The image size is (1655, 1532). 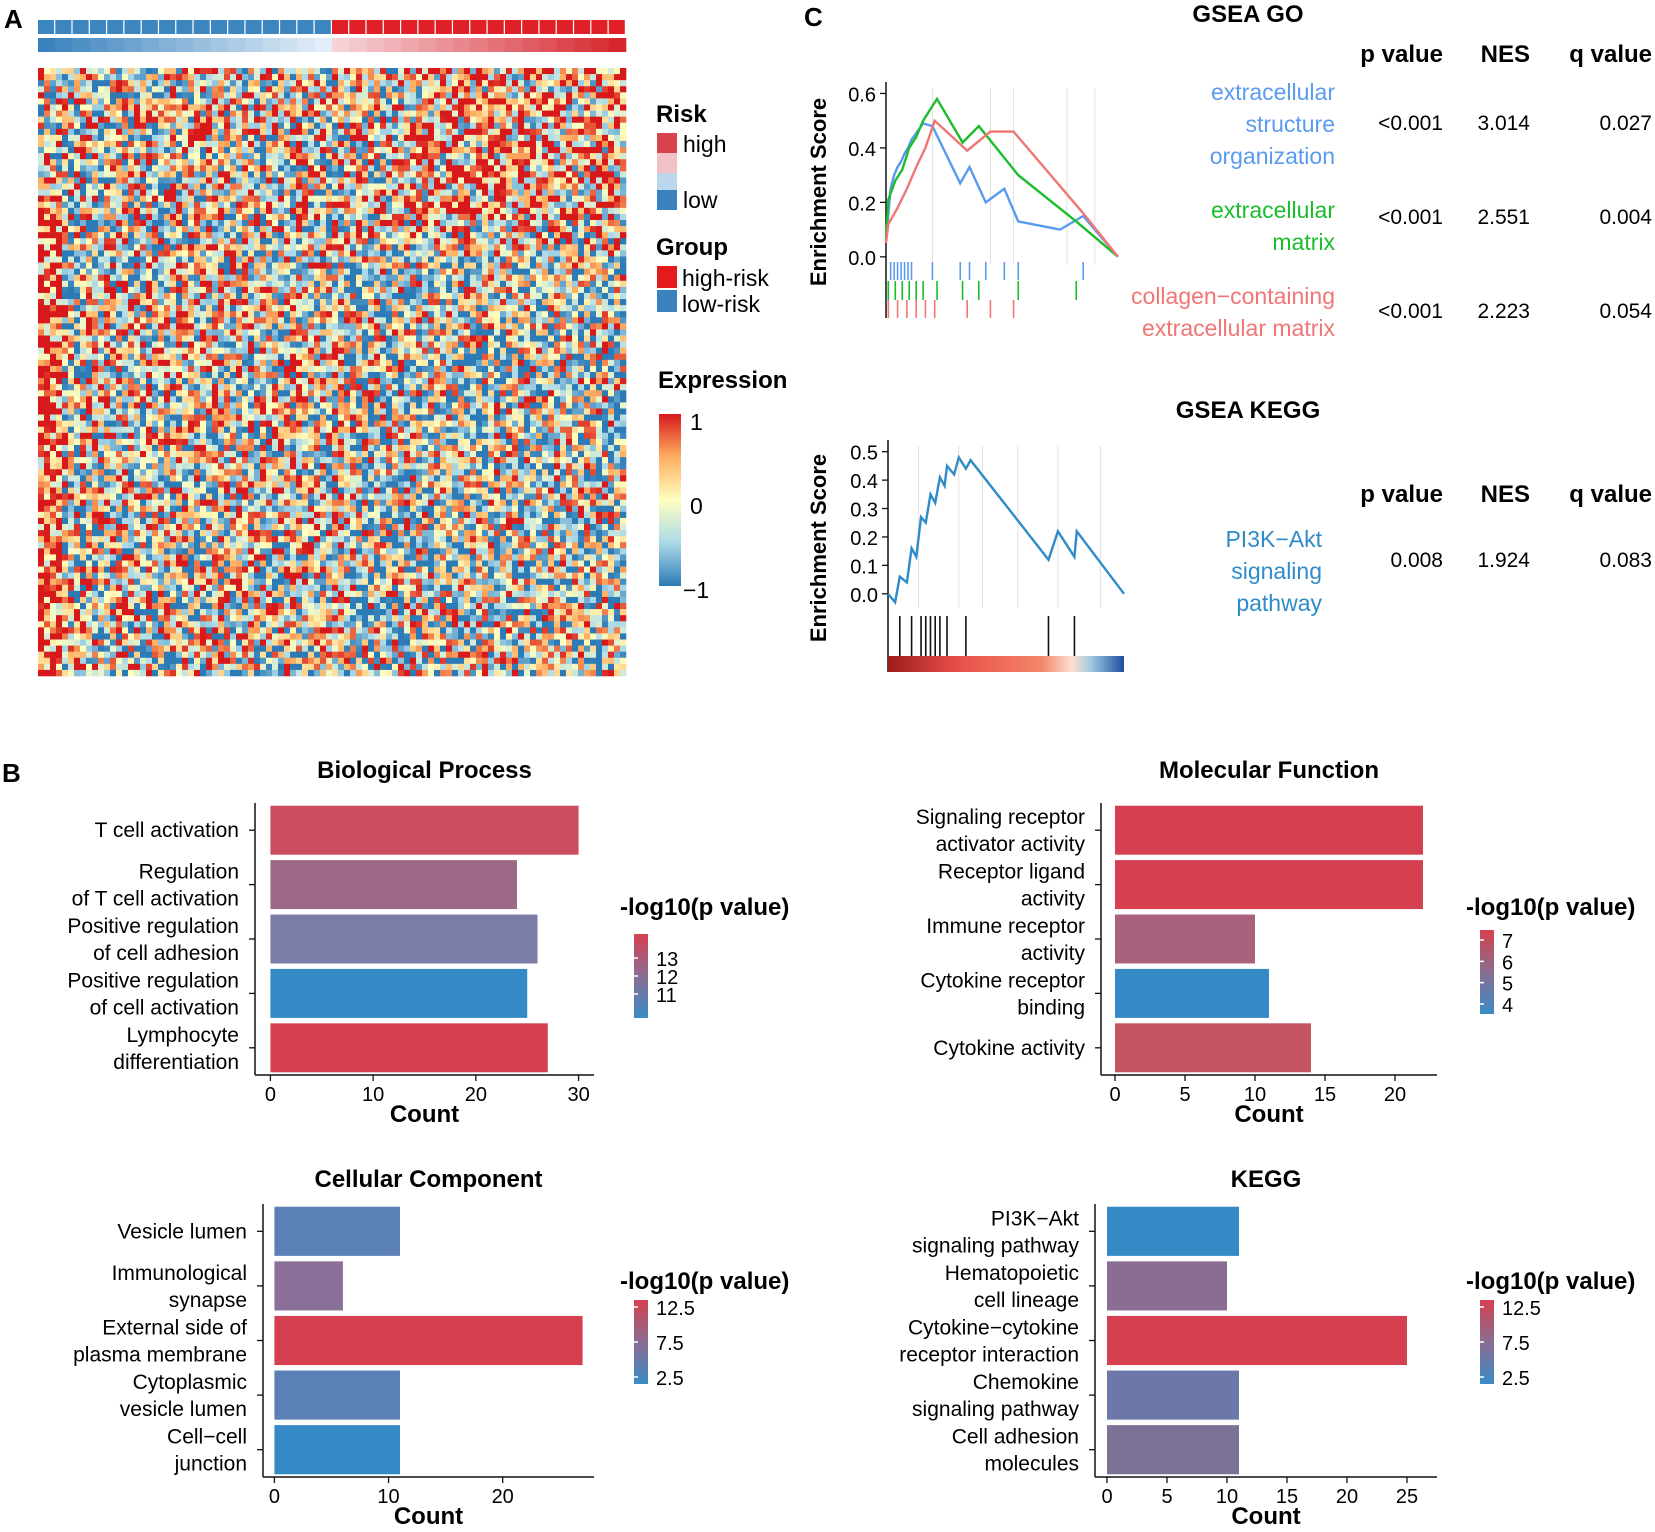 I want to click on risk-bar-cell, so click(x=63, y=27).